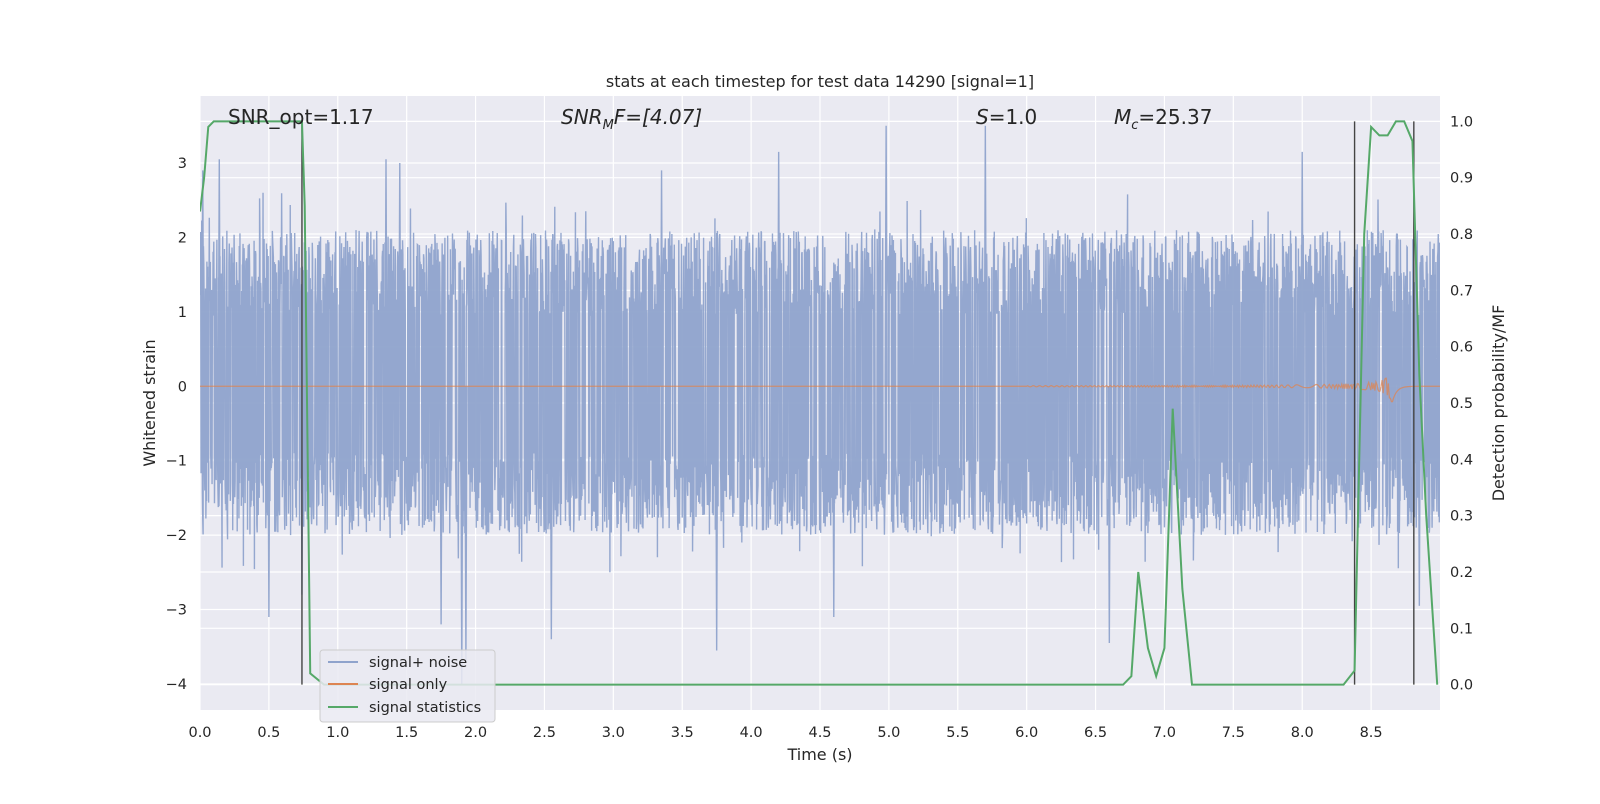 The height and width of the screenshot is (804, 1600). Describe the element at coordinates (1461, 348) in the screenshot. I see `y-right-tick-label: 0.6` at that location.